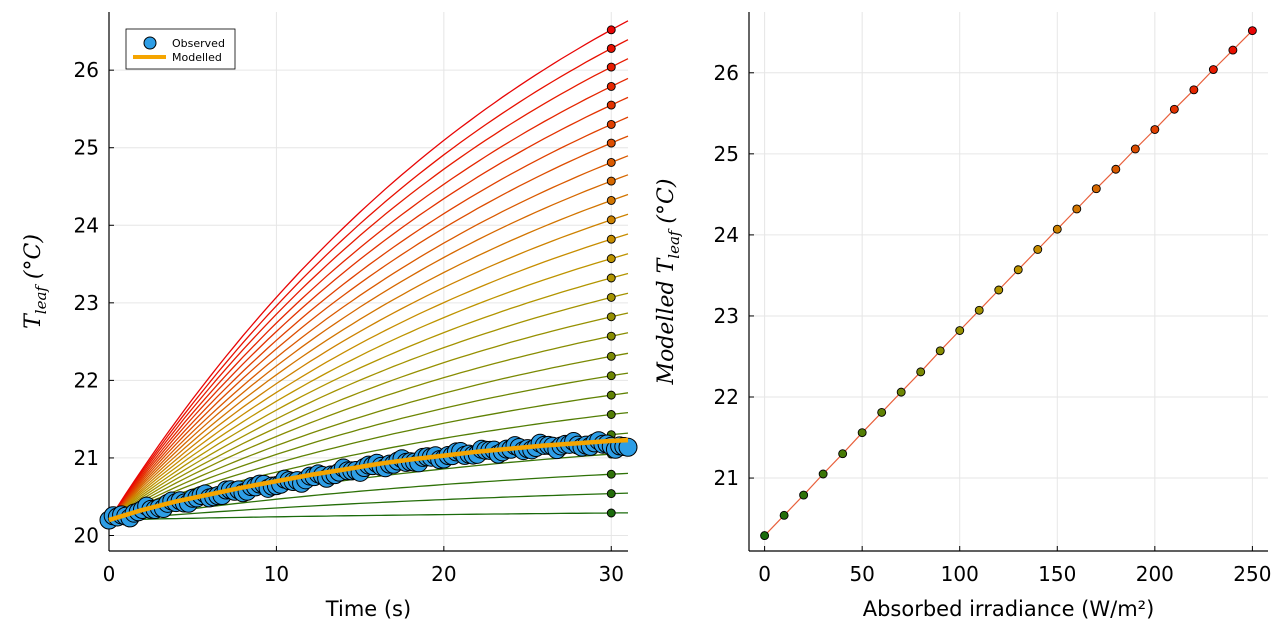 Image resolution: width=1280 pixels, height=640 pixels. Describe the element at coordinates (86, 303) in the screenshot. I see `left-y-tick-label: 23` at that location.